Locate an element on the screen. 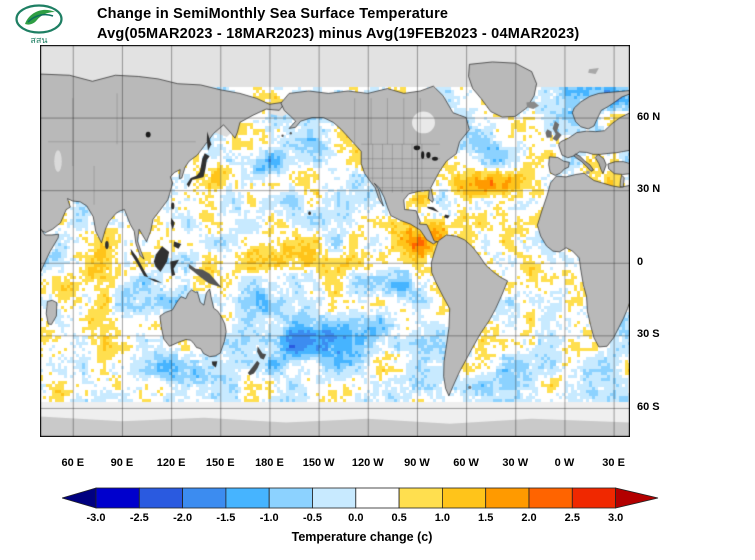 This screenshot has height=560, width=755. lon-tick-label: 180 E is located at coordinates (269, 463).